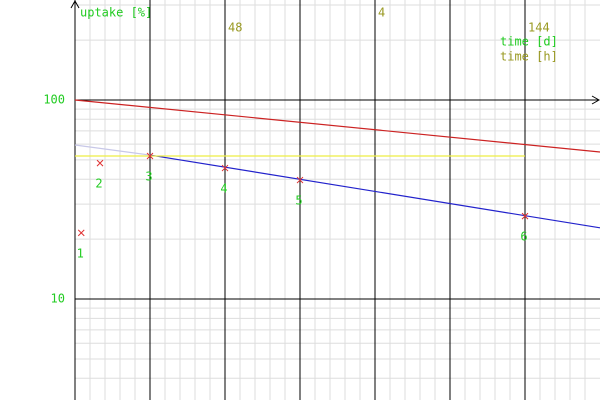 This screenshot has width=600, height=400. What do you see at coordinates (223, 189) in the screenshot?
I see `point-label: 4` at bounding box center [223, 189].